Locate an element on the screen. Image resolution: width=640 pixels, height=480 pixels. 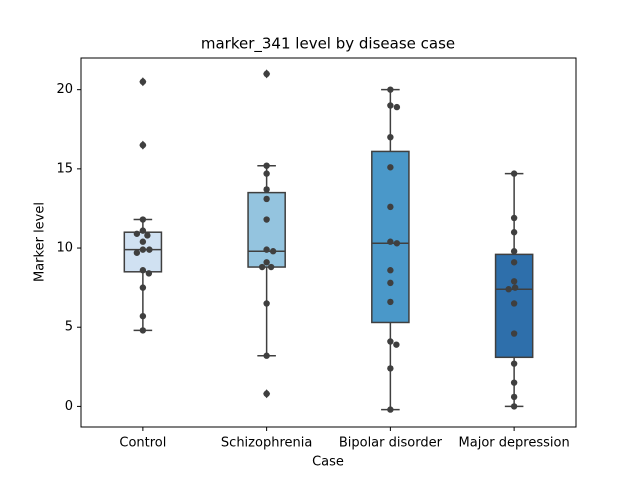
x-tick-label: Schizophrenia is located at coordinates (266, 443).